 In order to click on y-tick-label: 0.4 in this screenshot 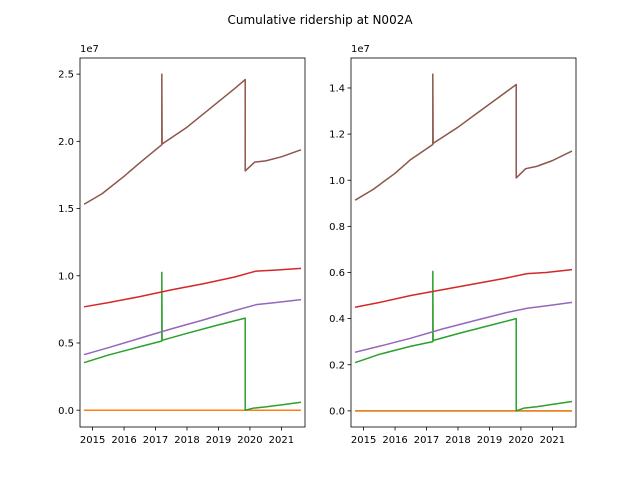, I will do `click(337, 319)`.